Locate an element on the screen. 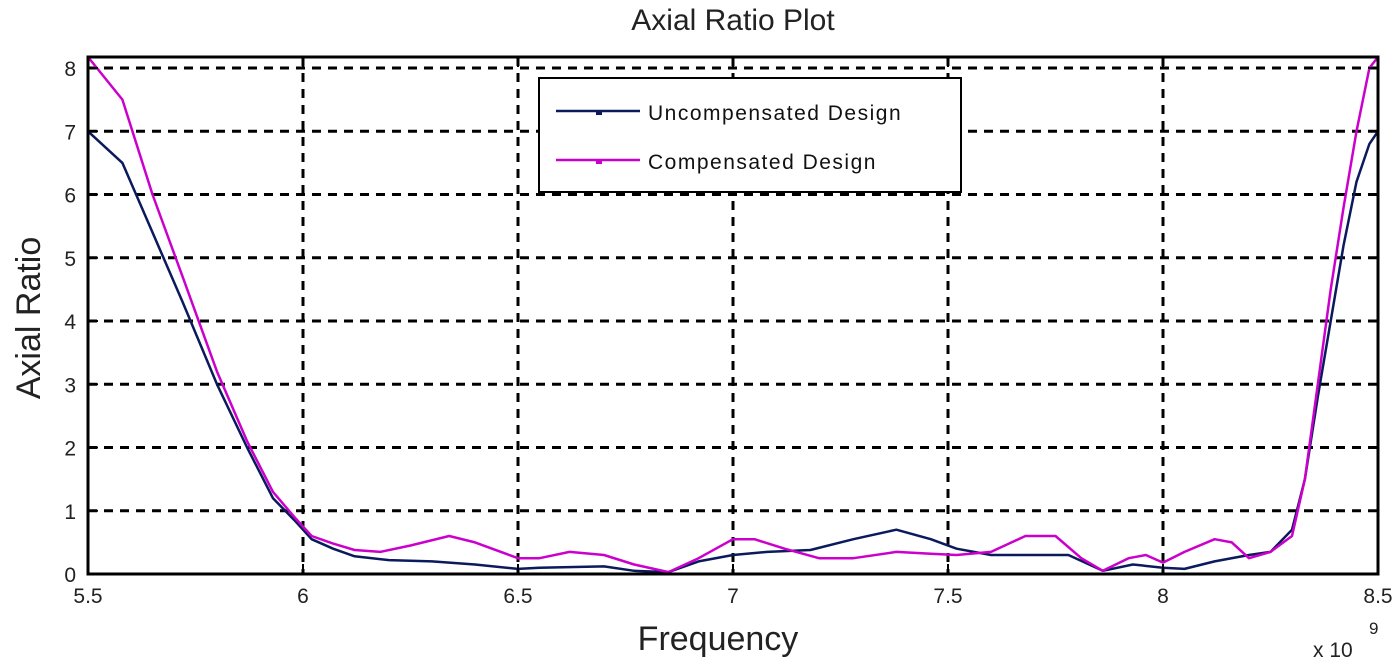 The height and width of the screenshot is (669, 1400). x-axis-label: Frequency is located at coordinates (718, 639).